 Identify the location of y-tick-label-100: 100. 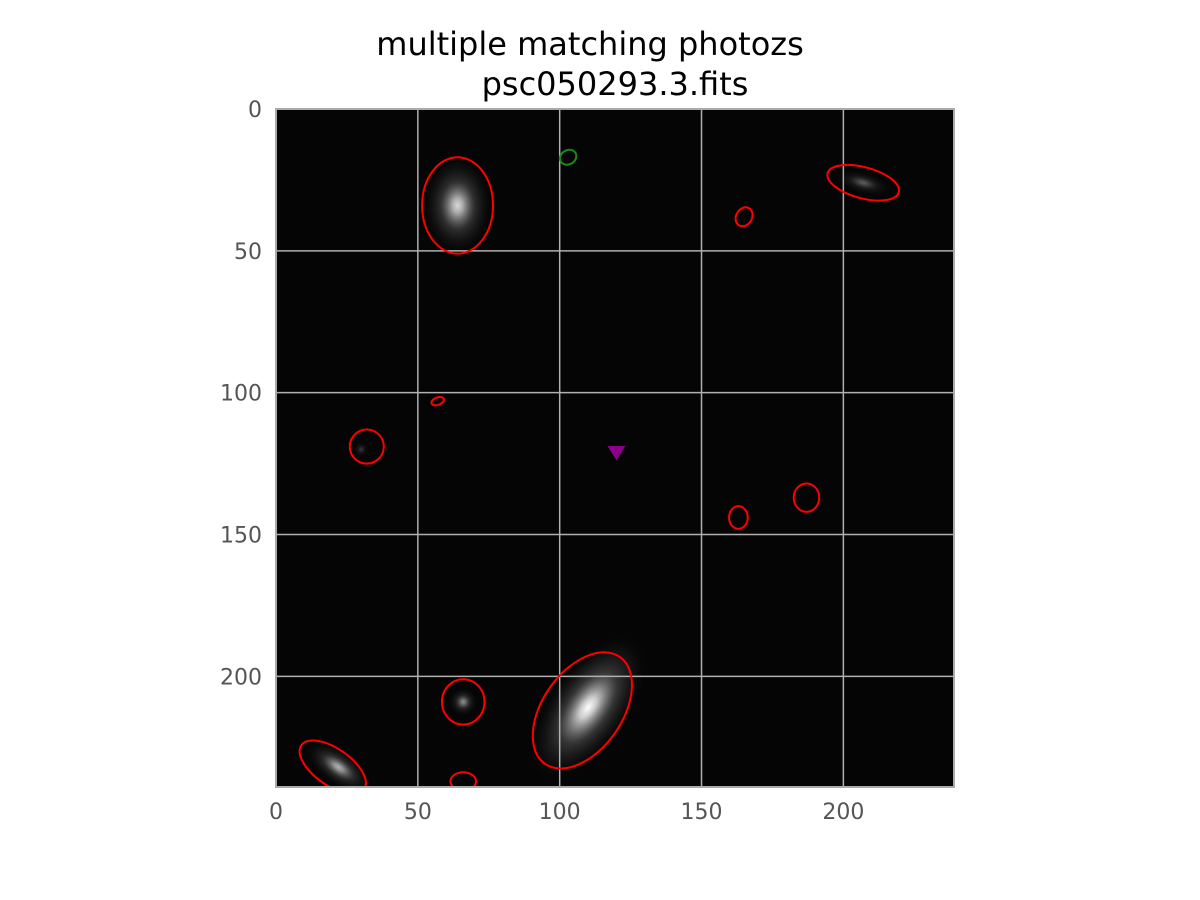
(241, 394).